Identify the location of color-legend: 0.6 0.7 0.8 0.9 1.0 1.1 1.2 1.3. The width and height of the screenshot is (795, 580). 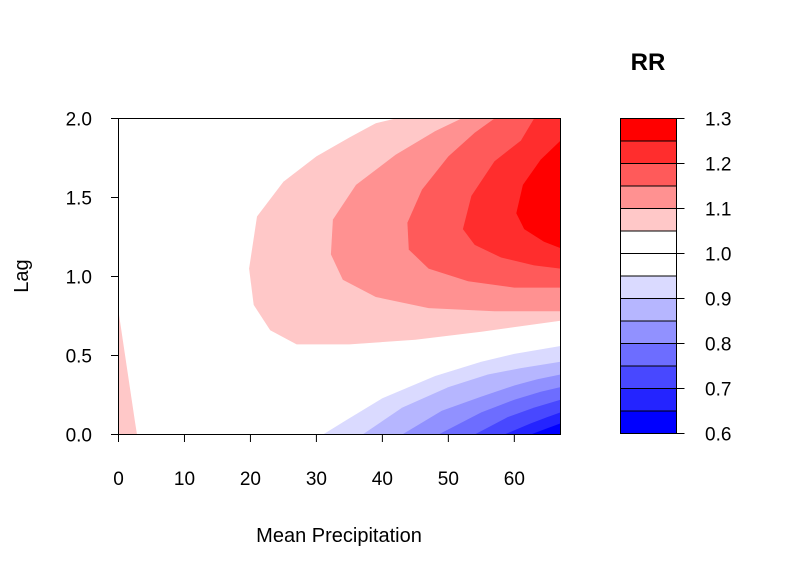
(675, 278).